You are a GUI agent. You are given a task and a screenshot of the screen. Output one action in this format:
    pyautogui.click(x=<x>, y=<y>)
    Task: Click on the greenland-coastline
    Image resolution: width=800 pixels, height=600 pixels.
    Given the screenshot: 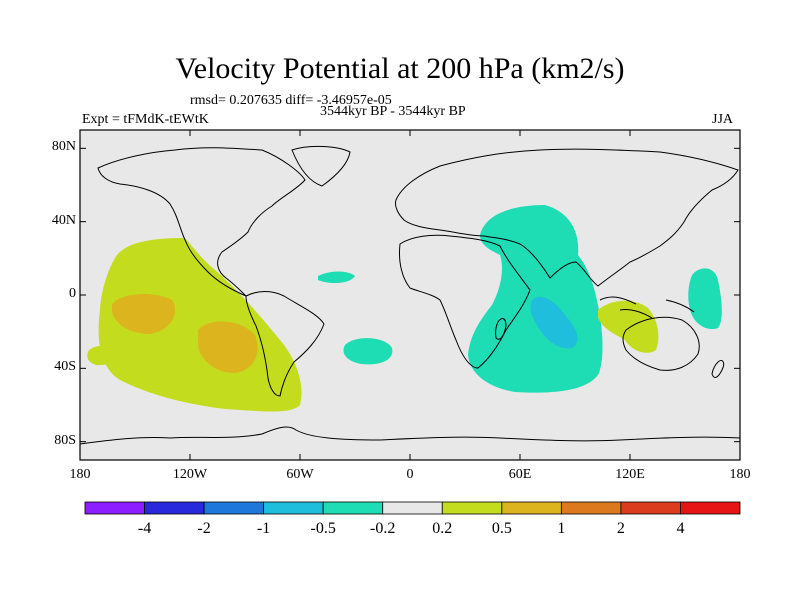 What is the action you would take?
    pyautogui.click(x=321, y=166)
    